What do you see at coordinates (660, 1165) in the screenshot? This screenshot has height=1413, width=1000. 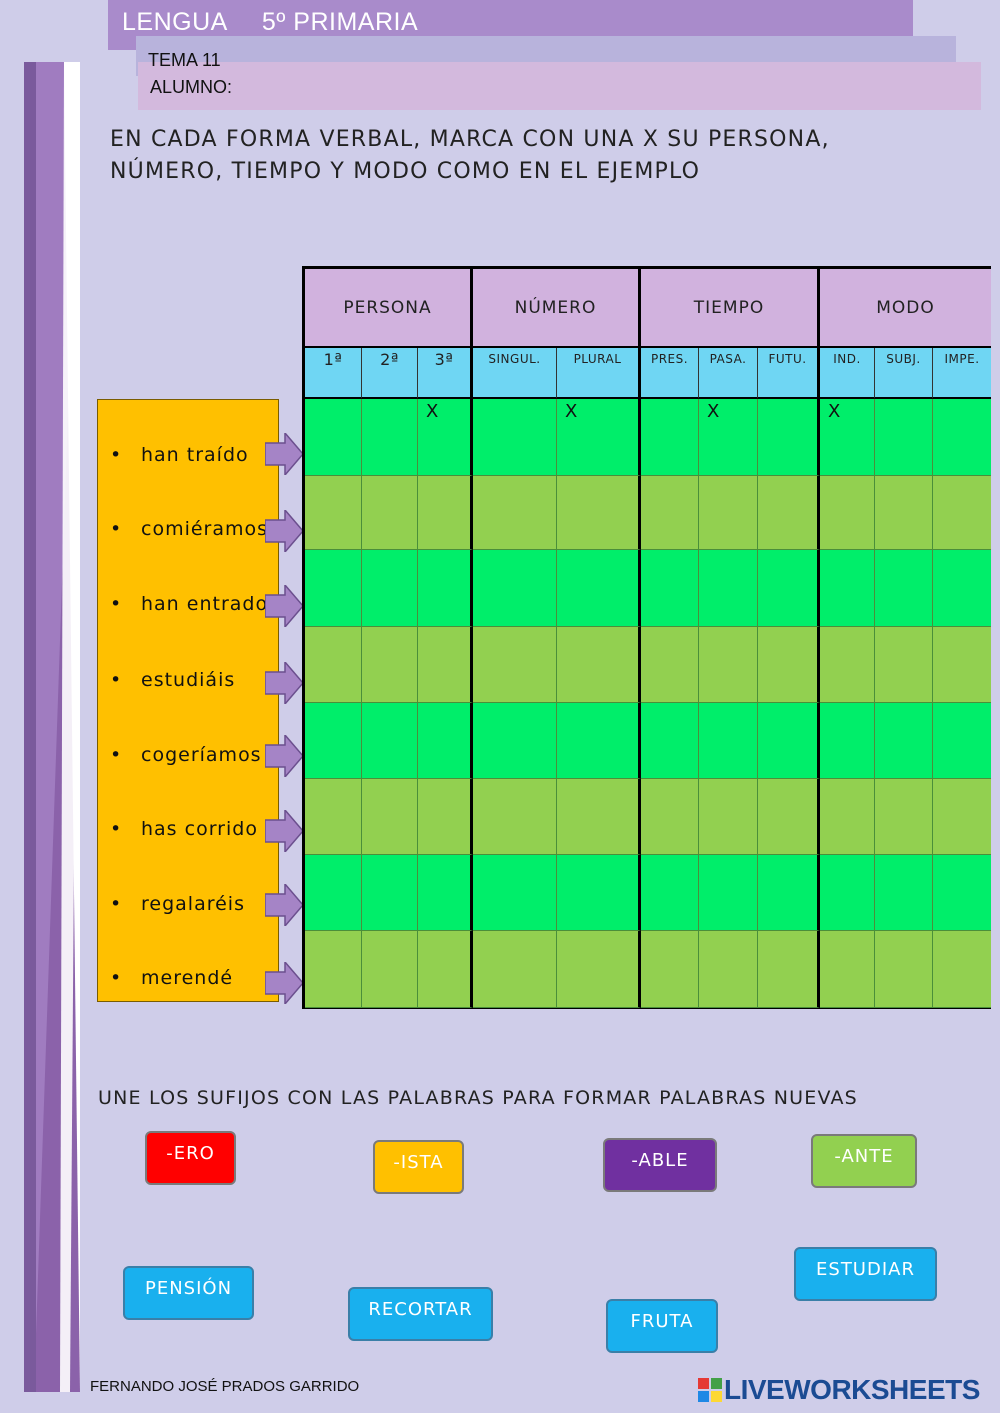 I see `suffix-chip-able: -ABLE` at bounding box center [660, 1165].